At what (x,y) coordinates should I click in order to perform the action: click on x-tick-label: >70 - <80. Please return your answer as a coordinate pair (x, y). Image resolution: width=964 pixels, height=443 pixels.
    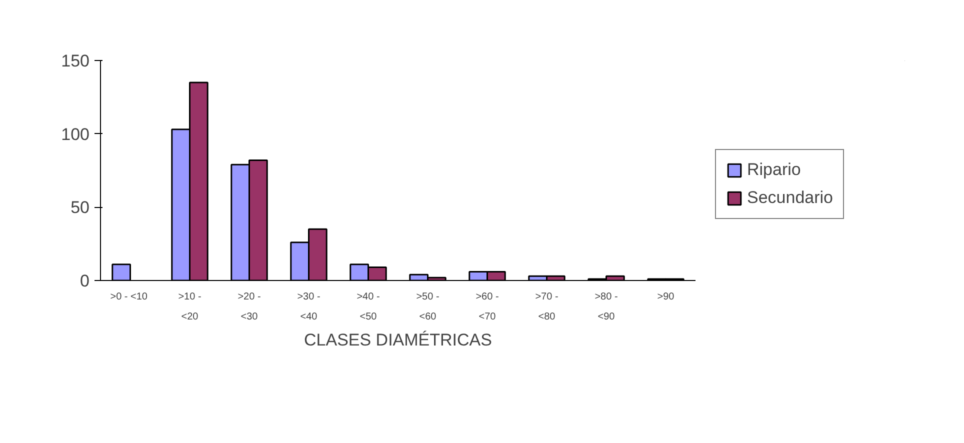
    Looking at the image, I should click on (546, 307).